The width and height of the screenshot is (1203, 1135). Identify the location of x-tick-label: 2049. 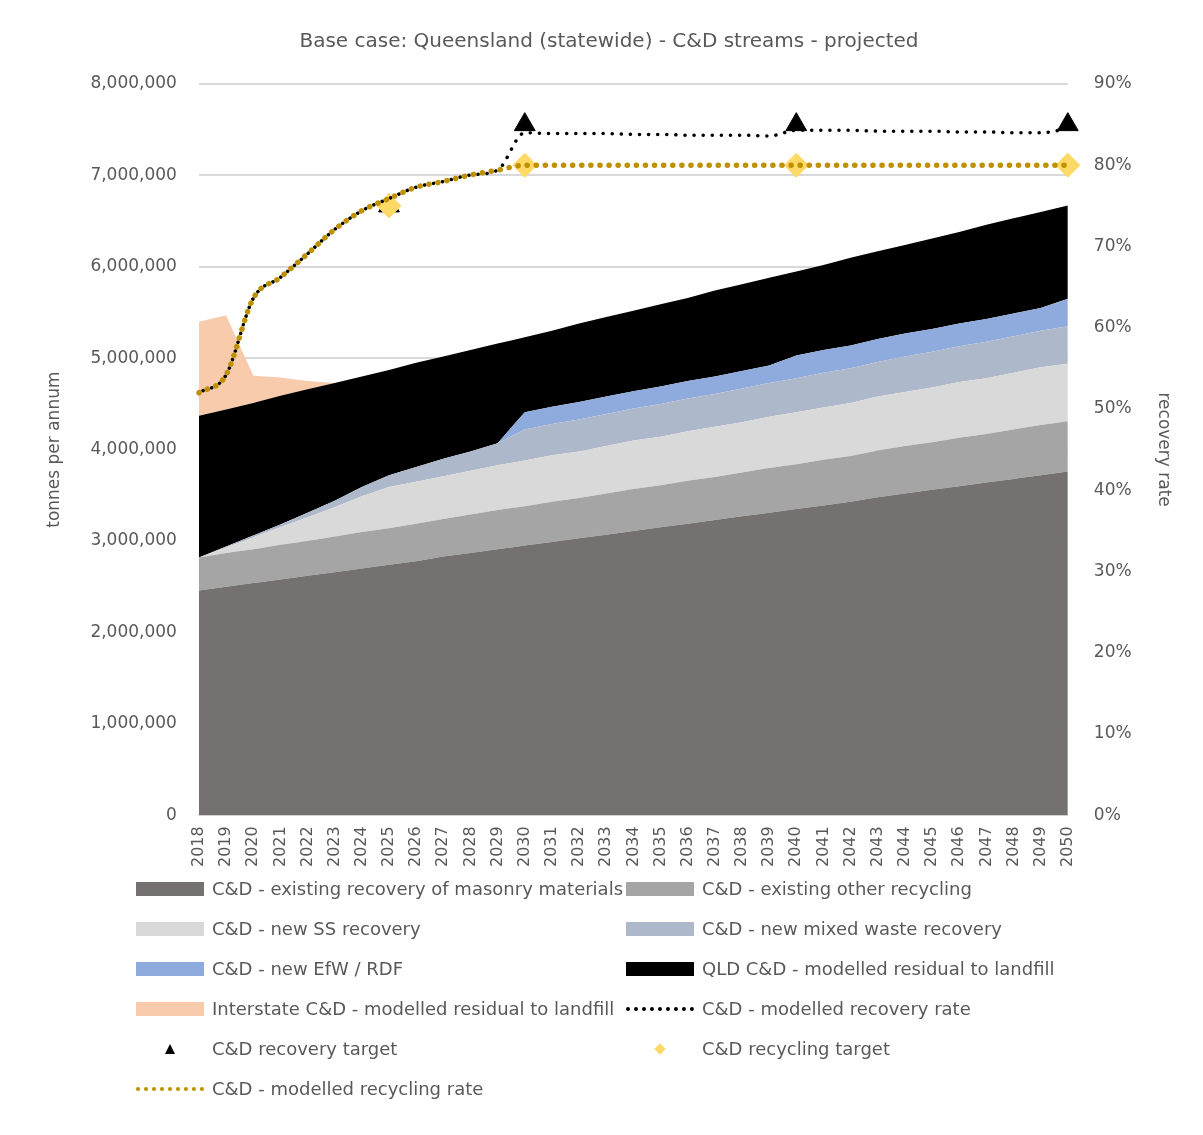
(1039, 846).